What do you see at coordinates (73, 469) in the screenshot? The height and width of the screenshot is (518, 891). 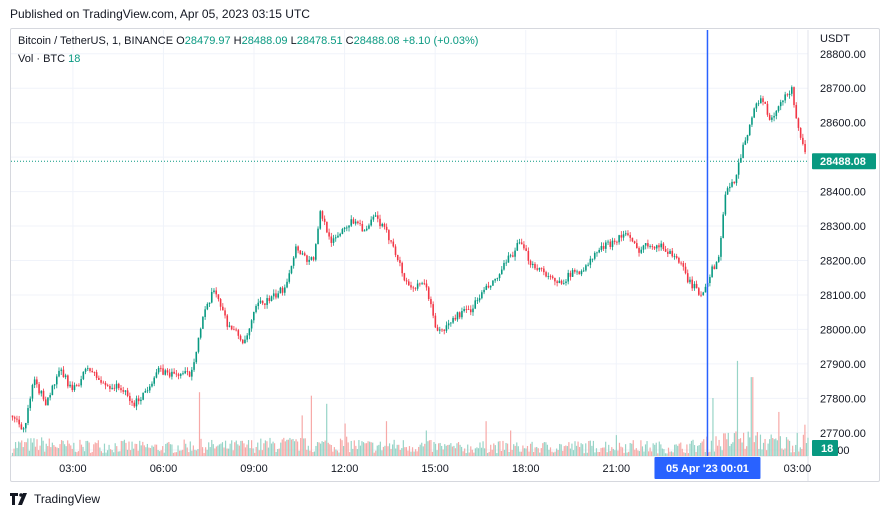 I see `time-tick-label: 03:00` at bounding box center [73, 469].